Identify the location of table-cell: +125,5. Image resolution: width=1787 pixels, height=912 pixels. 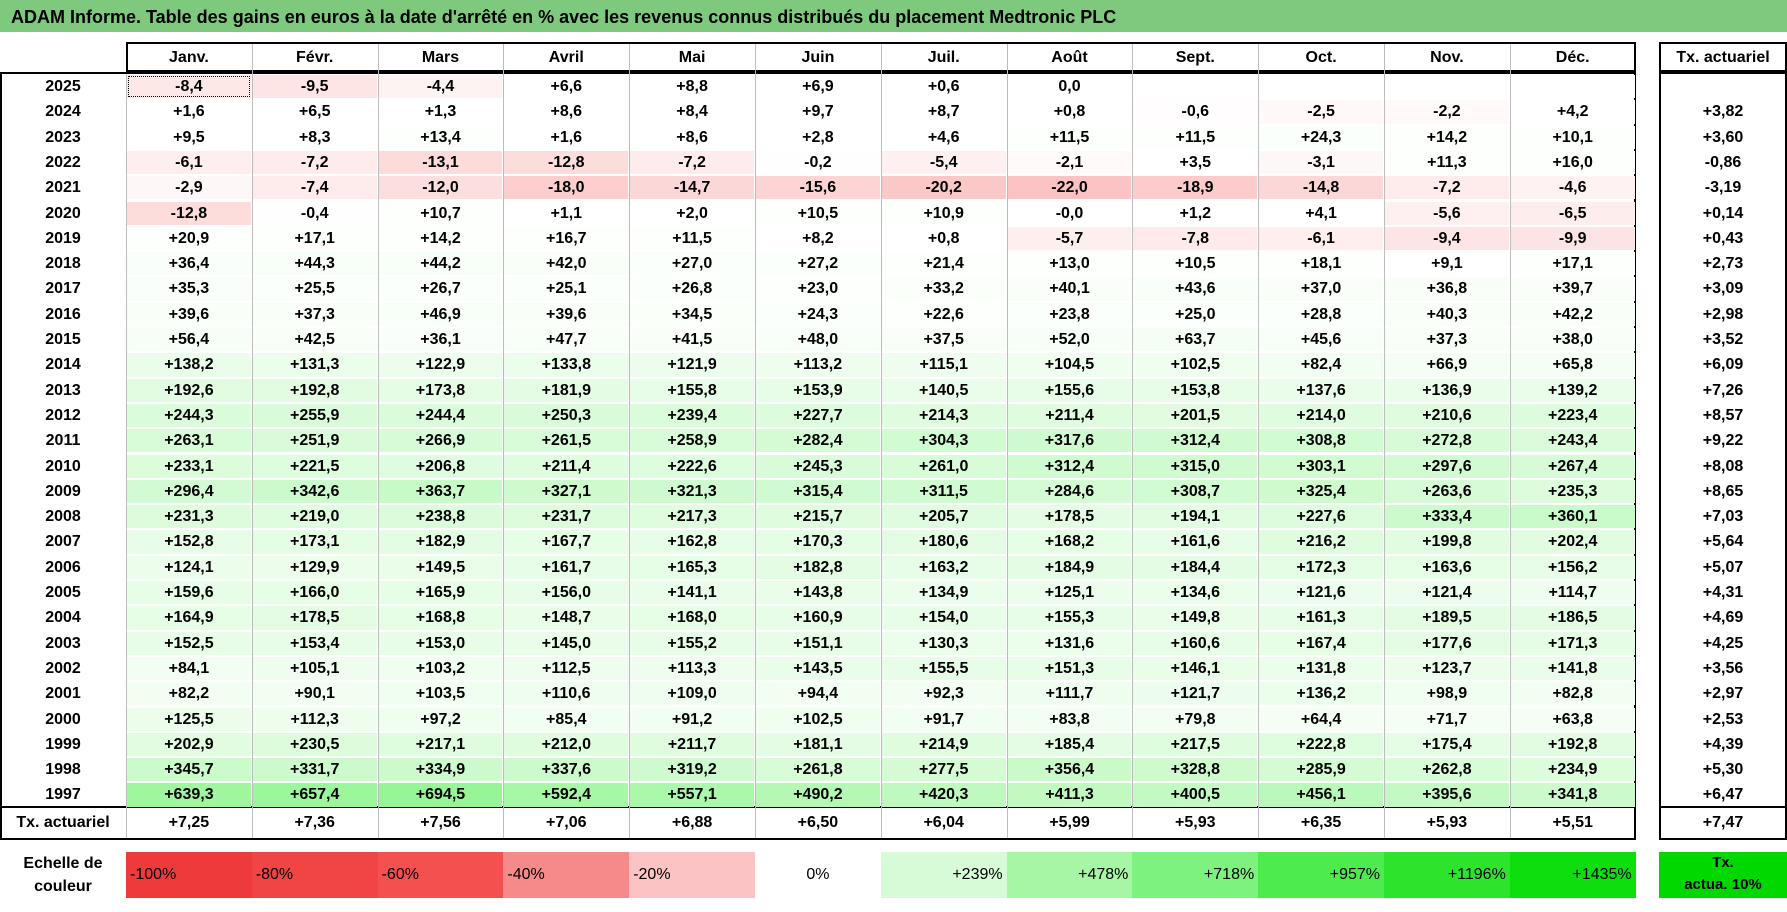
(189, 719).